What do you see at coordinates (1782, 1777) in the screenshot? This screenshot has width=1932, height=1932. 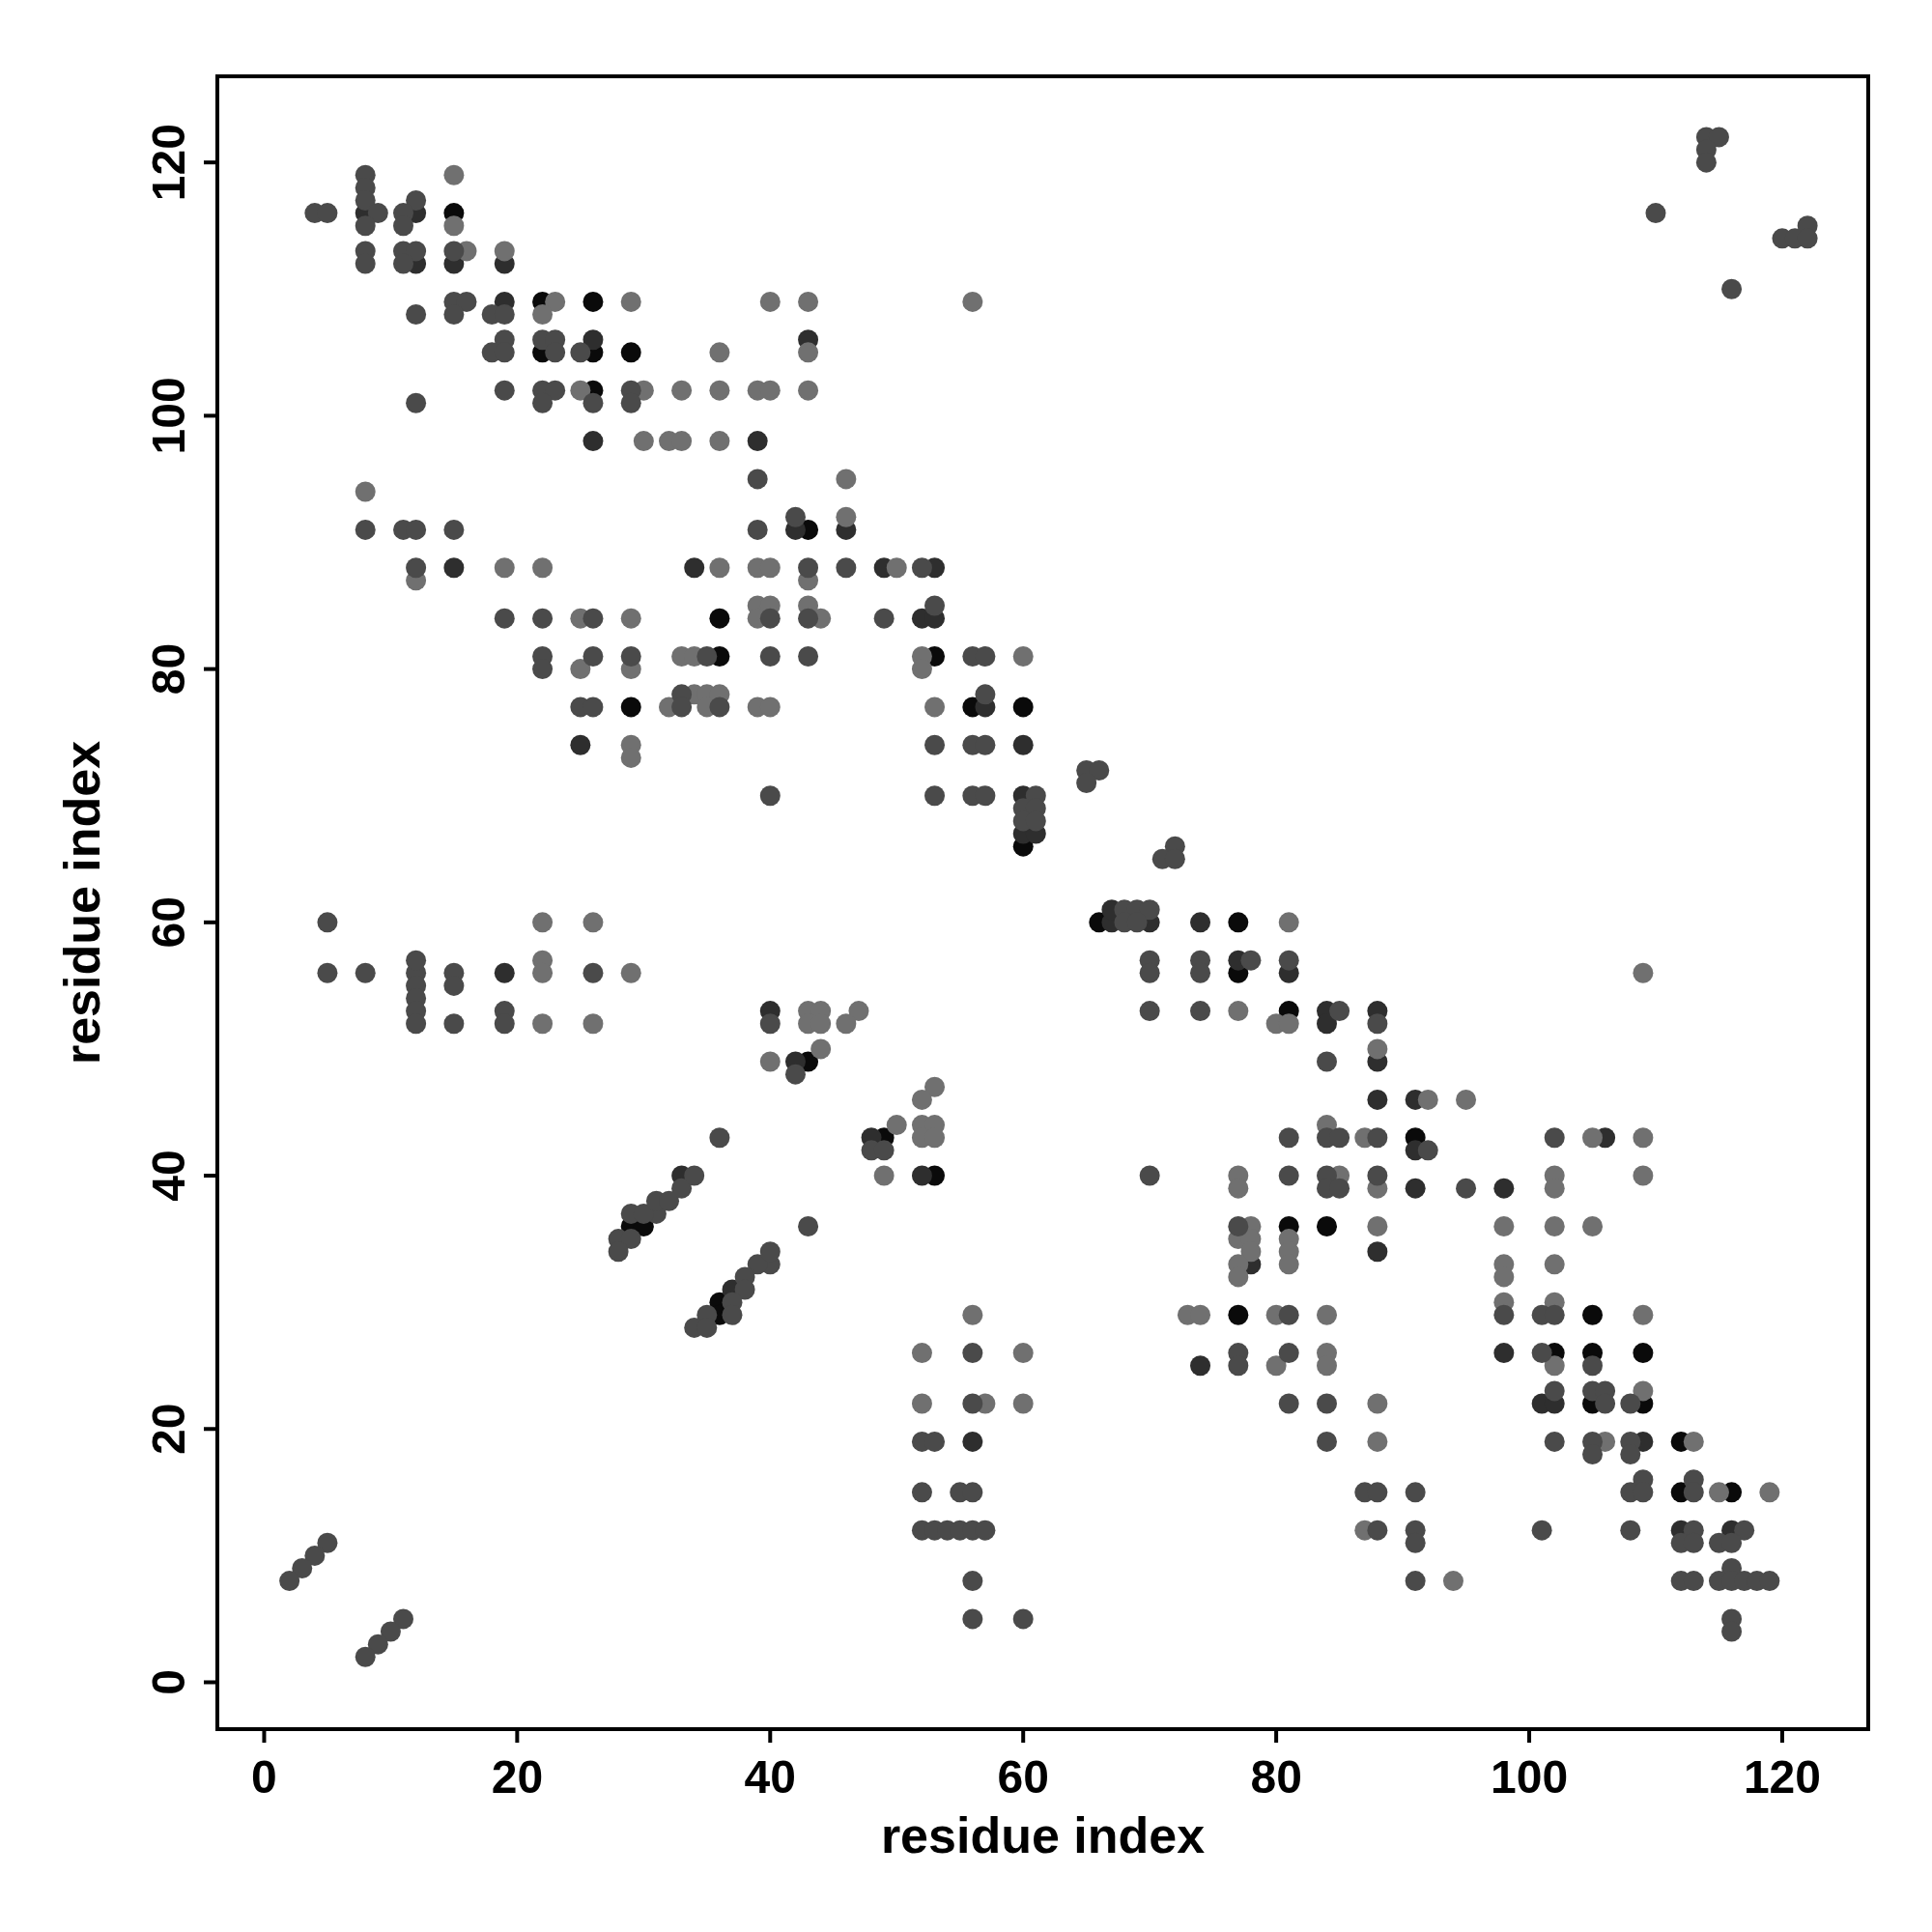 I see `x-tick-label: 120` at bounding box center [1782, 1777].